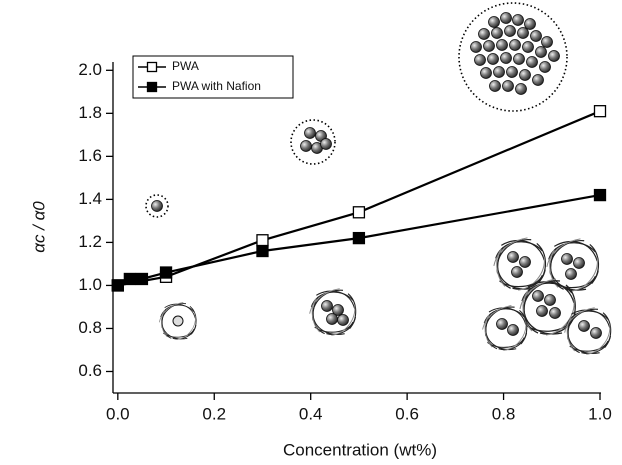  What do you see at coordinates (407, 413) in the screenshot?
I see `x-tick-label: 0.6` at bounding box center [407, 413].